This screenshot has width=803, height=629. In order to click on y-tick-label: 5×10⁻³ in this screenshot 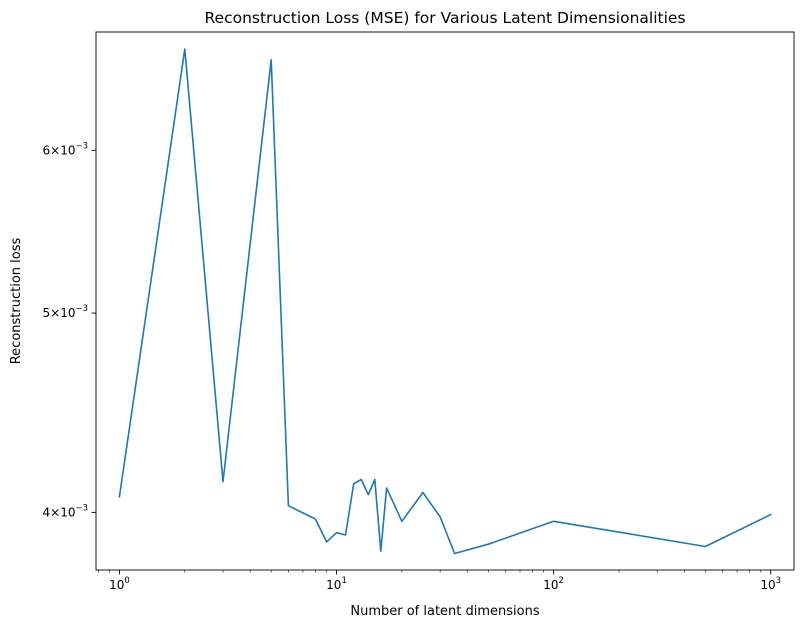, I will do `click(66, 312)`.